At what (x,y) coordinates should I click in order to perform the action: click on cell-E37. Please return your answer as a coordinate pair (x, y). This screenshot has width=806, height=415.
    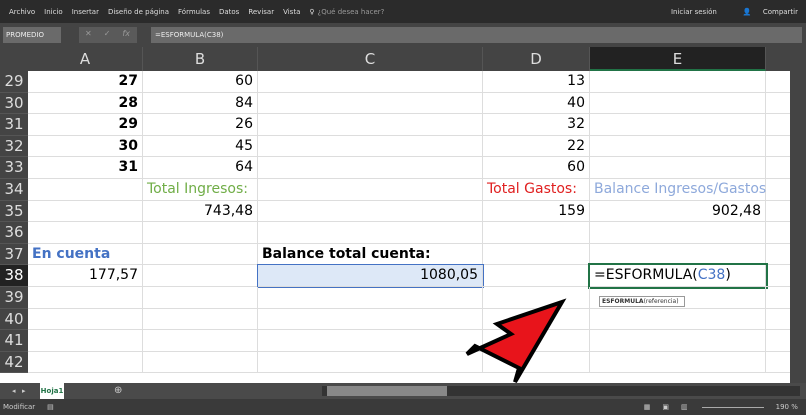
    Looking at the image, I should click on (678, 254).